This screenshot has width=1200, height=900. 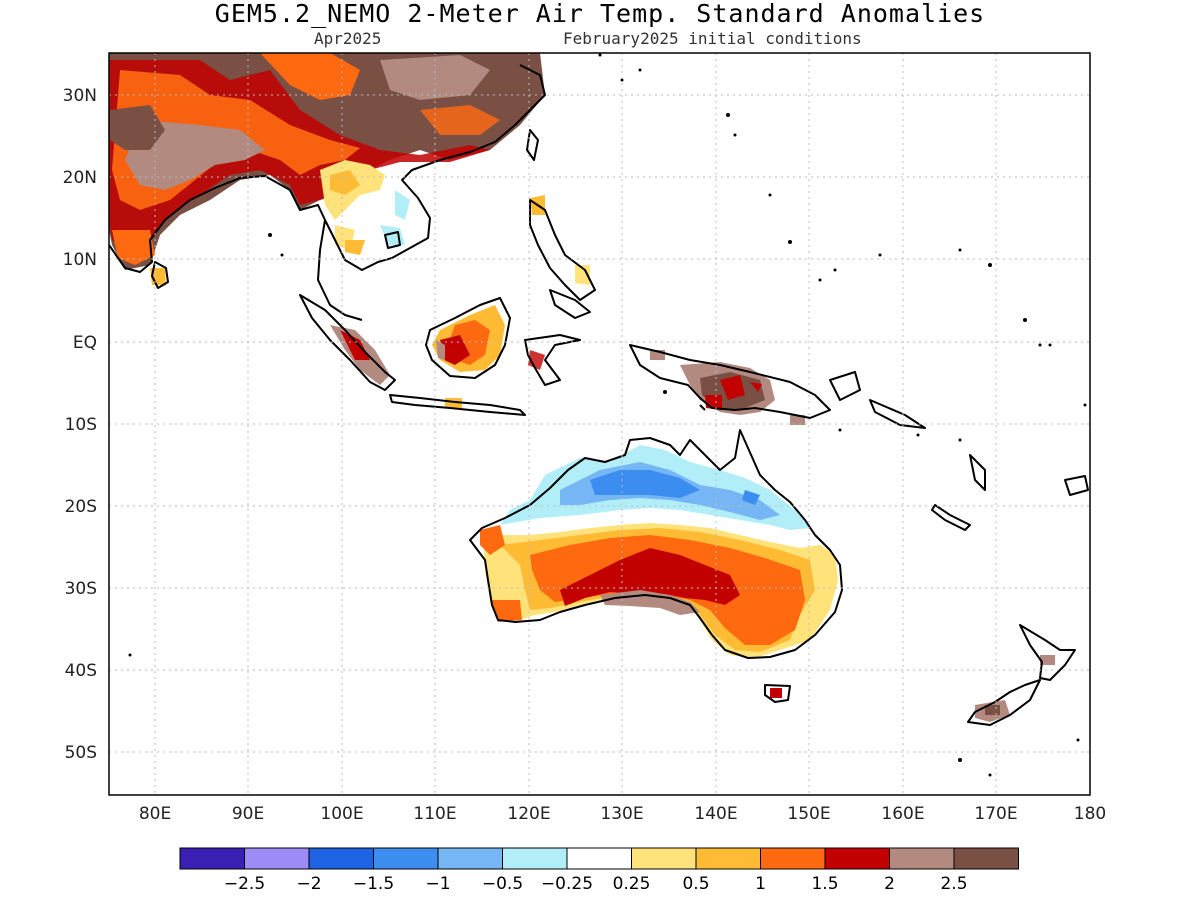 I want to click on lon-label: 130E, so click(x=621, y=814).